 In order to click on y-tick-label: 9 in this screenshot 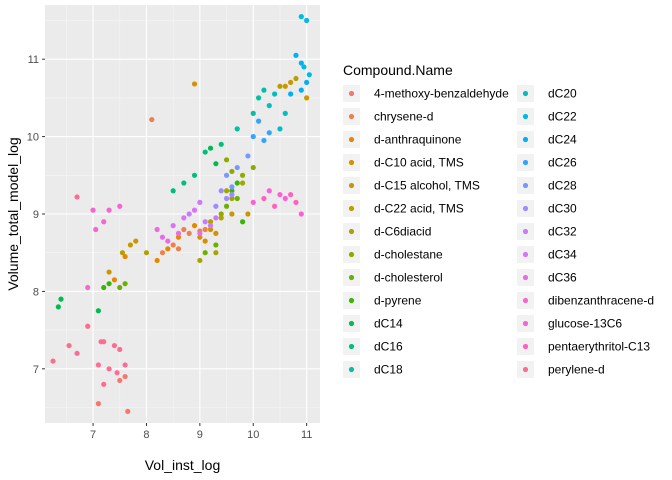, I will do `click(36, 215)`.